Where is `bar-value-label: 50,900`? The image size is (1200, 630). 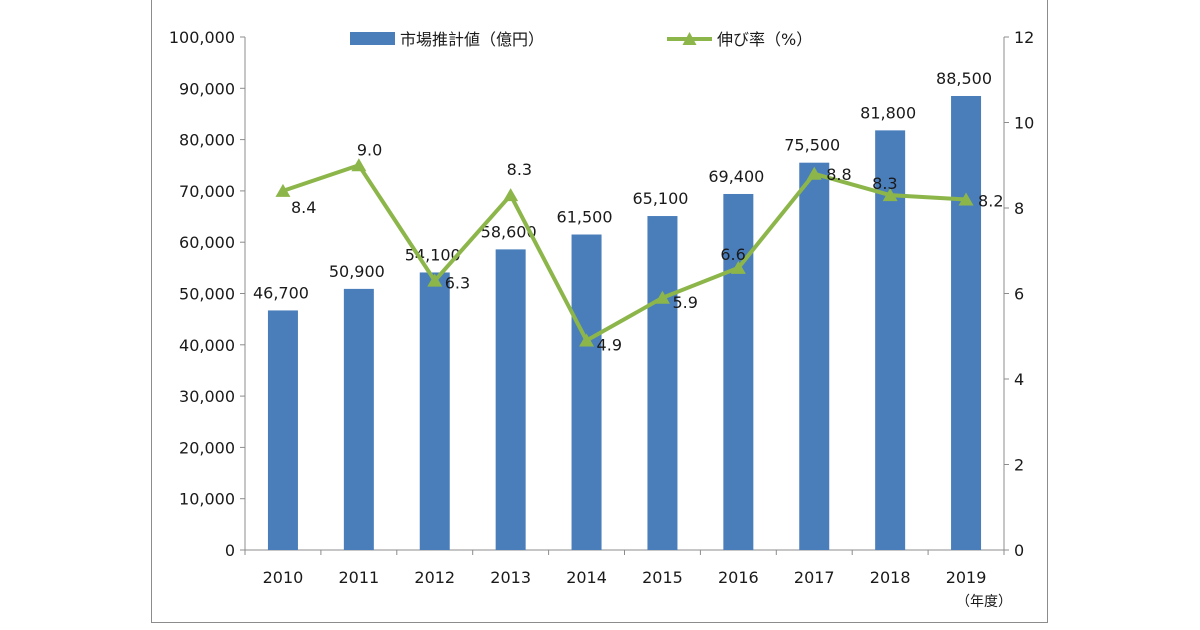 bar-value-label: 50,900 is located at coordinates (357, 271).